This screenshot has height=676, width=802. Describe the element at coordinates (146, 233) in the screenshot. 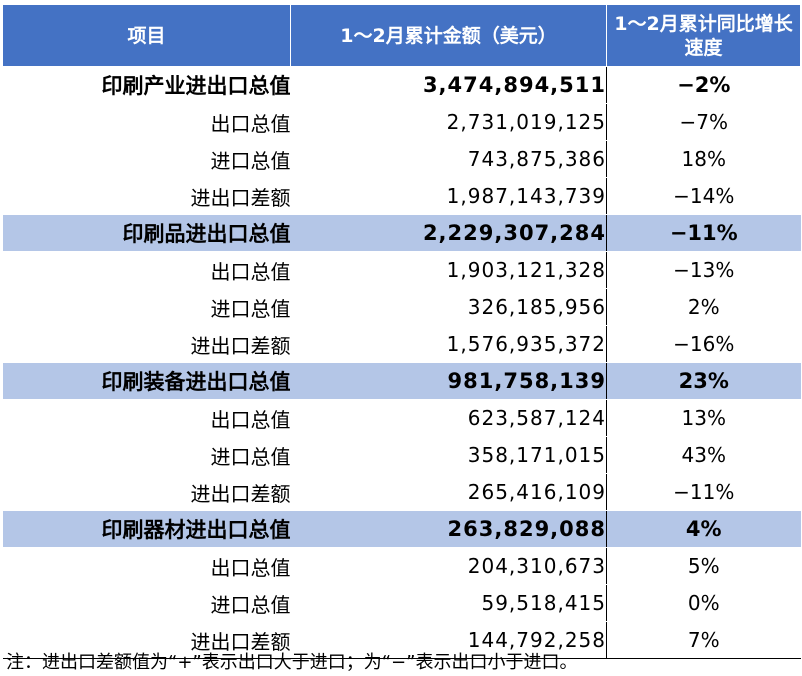

I see `row-item-cell: 印刷品进出口总值` at that location.